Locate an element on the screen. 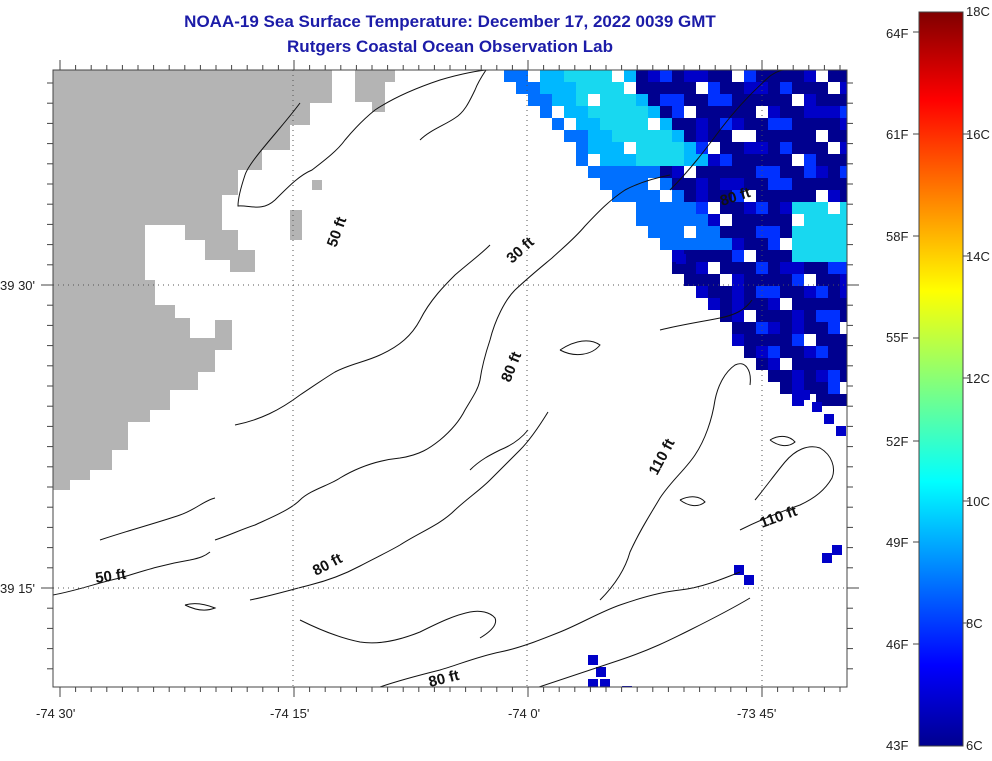 The height and width of the screenshot is (761, 992). x-tick-label: -74 15' is located at coordinates (289, 713).